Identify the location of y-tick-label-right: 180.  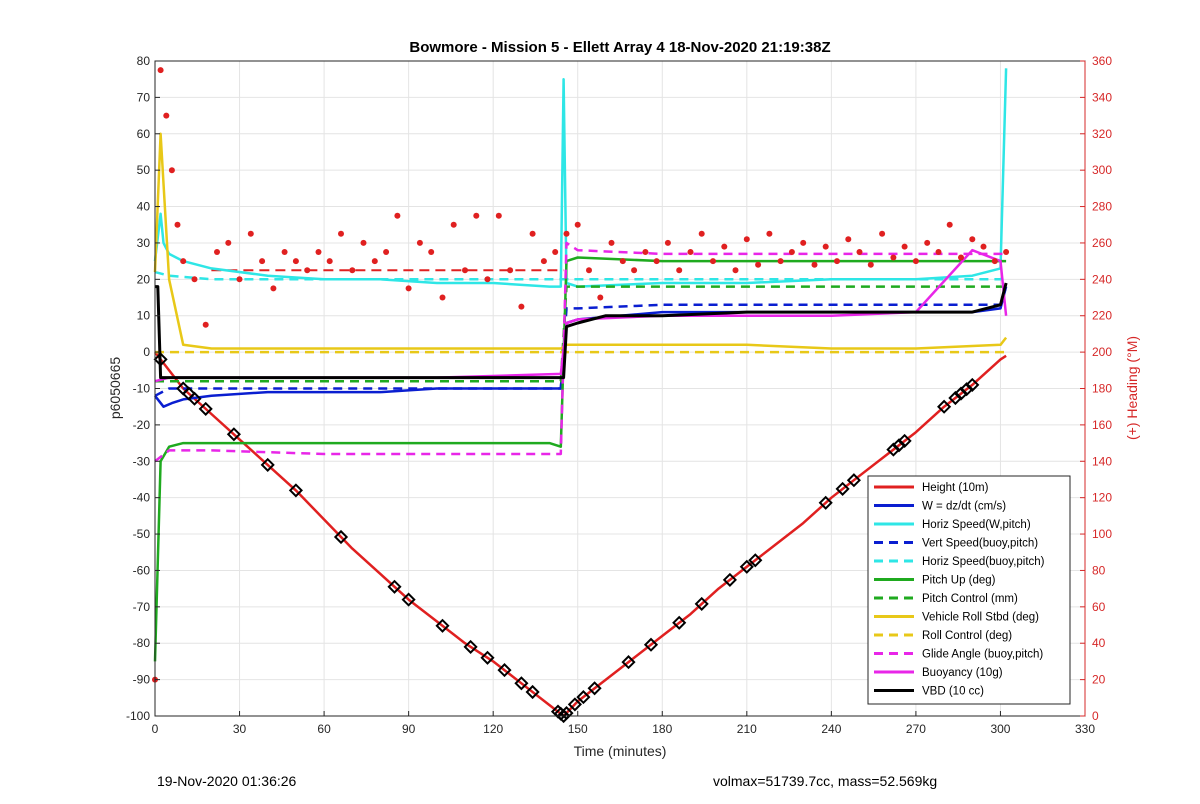
(1102, 389).